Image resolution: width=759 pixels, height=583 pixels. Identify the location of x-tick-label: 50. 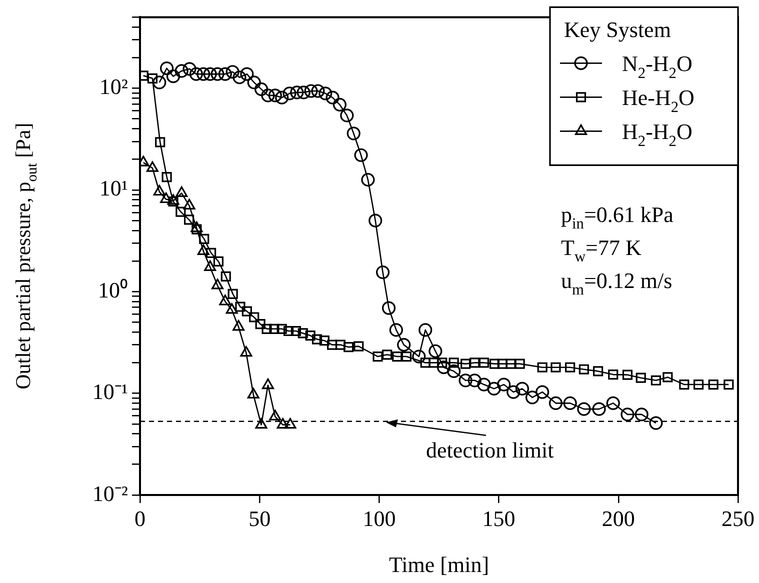
(259, 518).